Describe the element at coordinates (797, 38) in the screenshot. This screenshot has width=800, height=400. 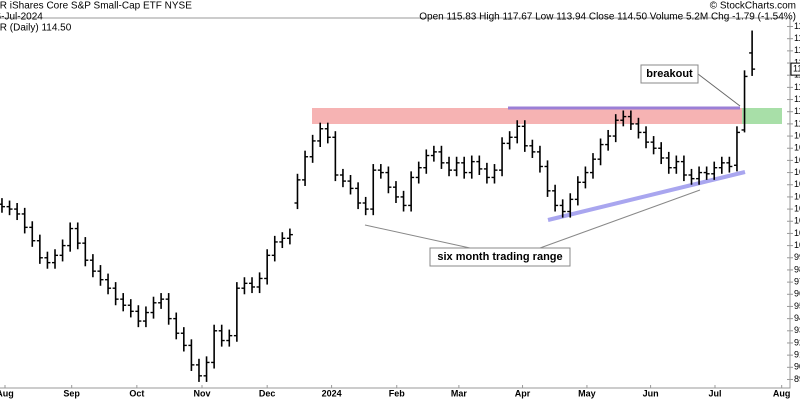
I see `y-tick-label: 117` at that location.